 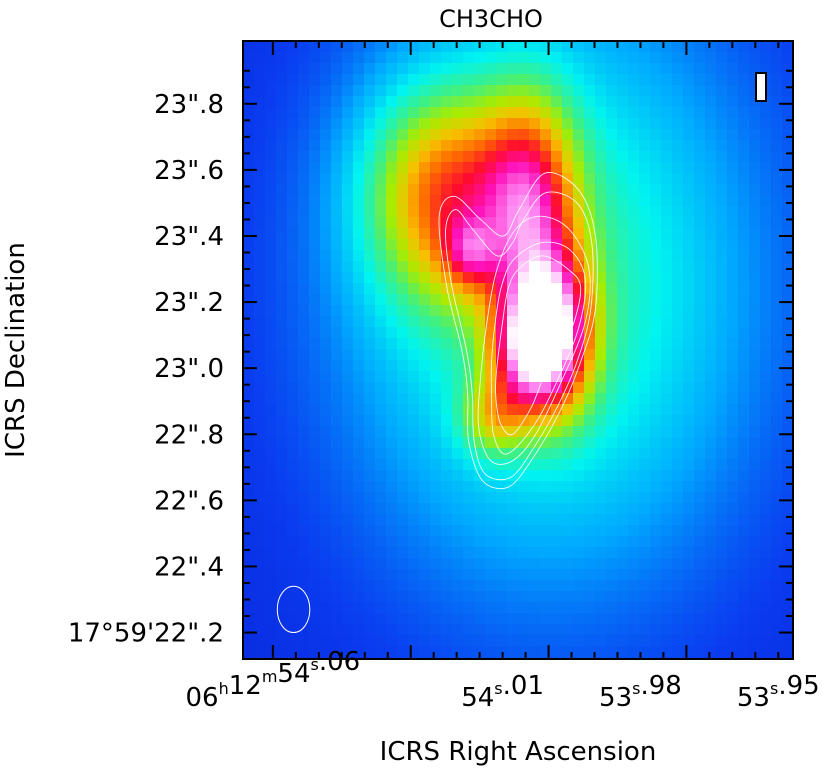 I want to click on chart-title: CH3CHO, so click(x=491, y=19).